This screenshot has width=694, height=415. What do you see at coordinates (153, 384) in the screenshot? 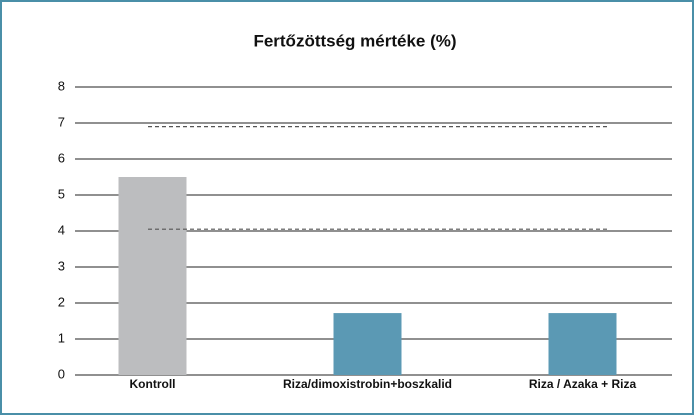
I see `x-tick-label: Kontroll` at bounding box center [153, 384].